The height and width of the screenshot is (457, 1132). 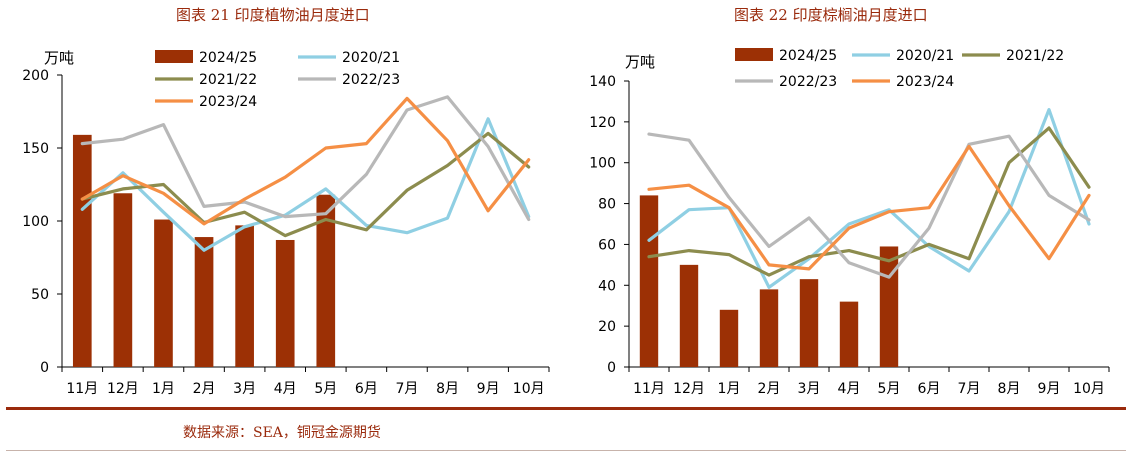 I want to click on chart-title-right: 图表 22 印度棕榈油月度进口, so click(x=831, y=15).